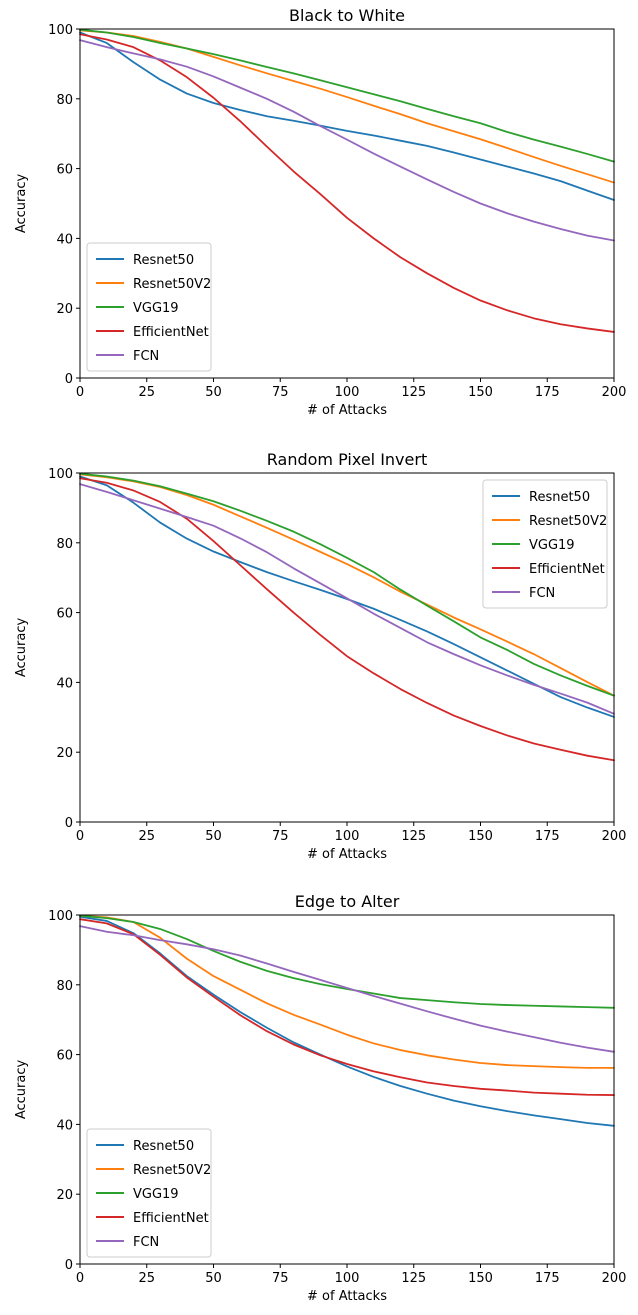 This screenshot has height=1315, width=638. I want to click on series-lines, so click(347, 1020).